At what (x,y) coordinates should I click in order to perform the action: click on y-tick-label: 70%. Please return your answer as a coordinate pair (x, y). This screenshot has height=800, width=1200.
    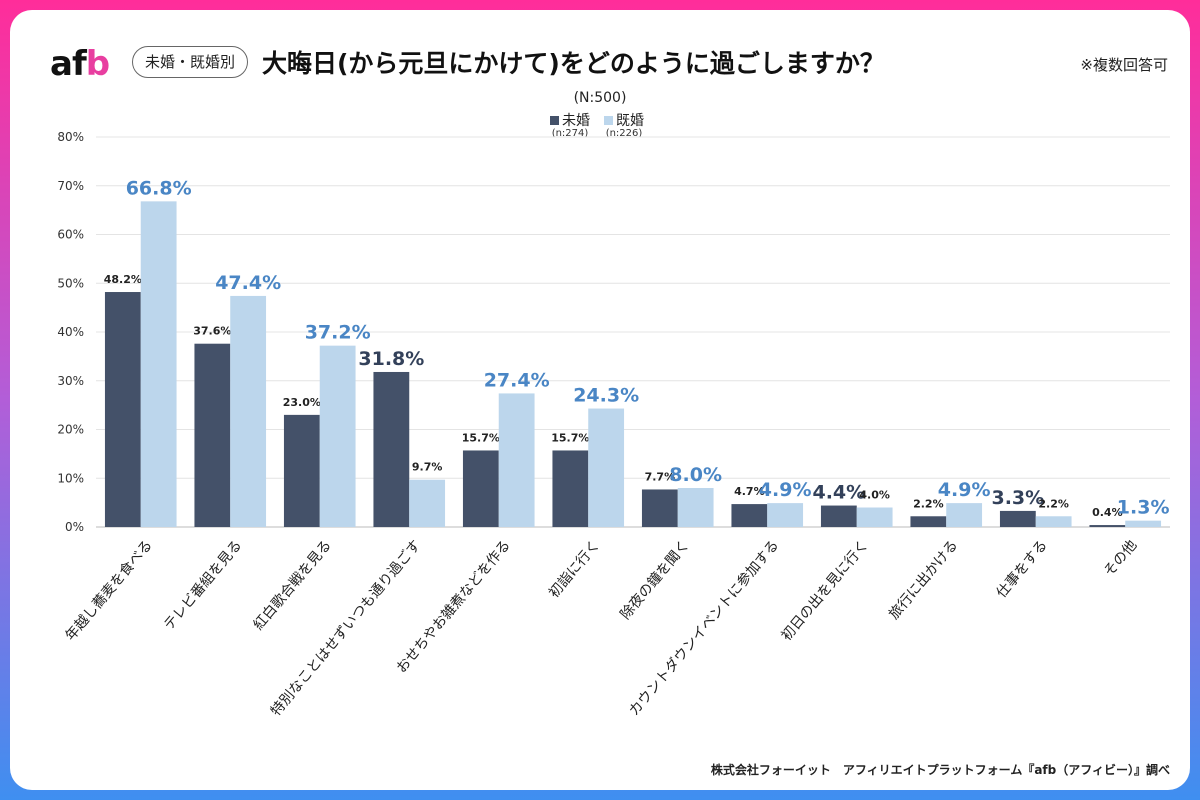
    Looking at the image, I should click on (70, 186).